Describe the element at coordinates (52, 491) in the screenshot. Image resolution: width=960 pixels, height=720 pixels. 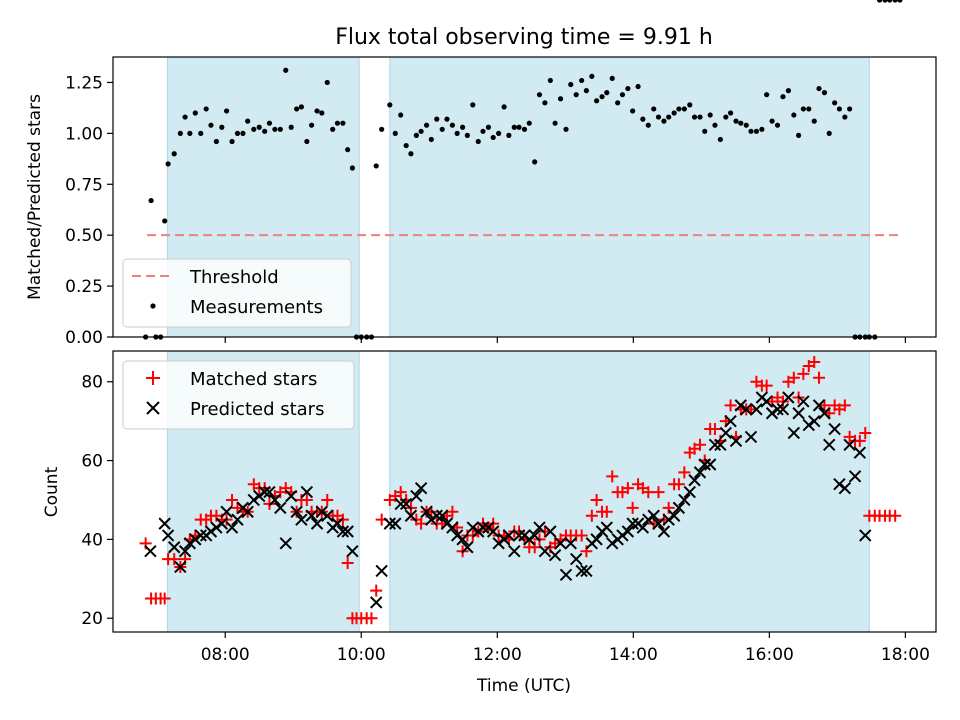
I see `bottom-y-axis-label: Count` at that location.